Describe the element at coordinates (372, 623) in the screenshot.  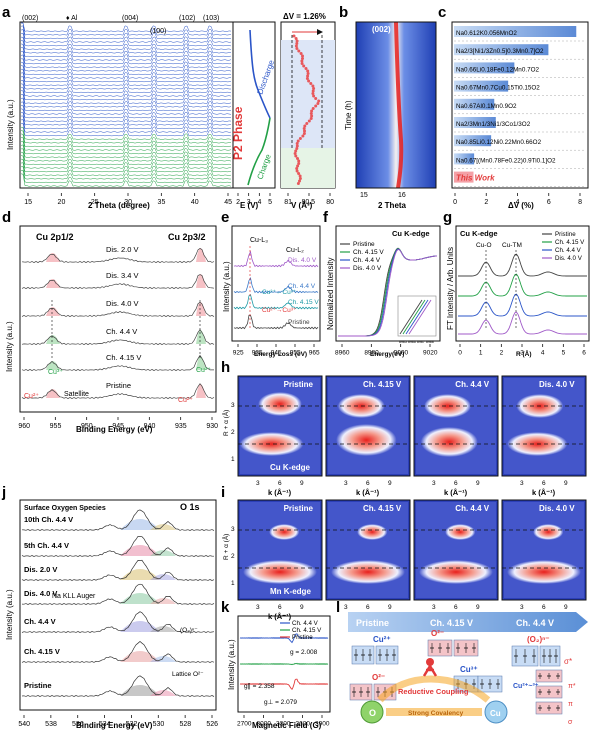
I see `stage-pristine: Pristine` at that location.